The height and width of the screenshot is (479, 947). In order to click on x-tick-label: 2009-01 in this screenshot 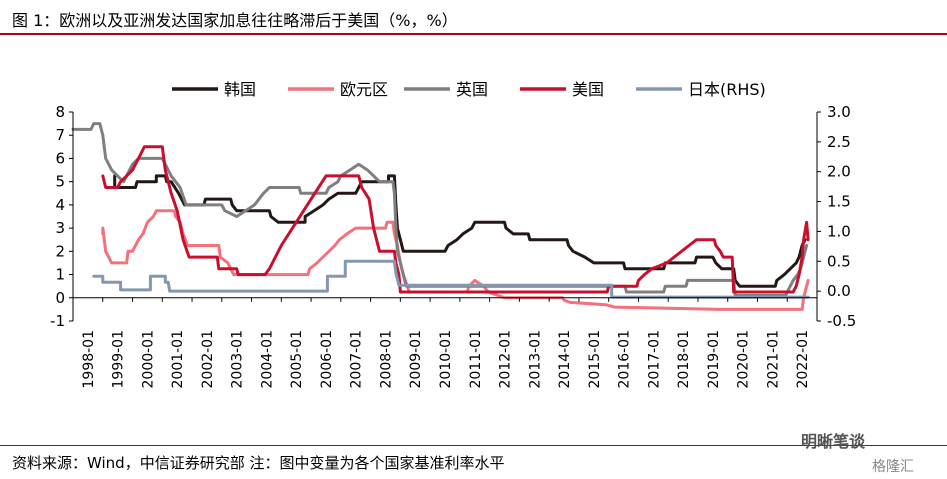, I will do `click(416, 359)`.